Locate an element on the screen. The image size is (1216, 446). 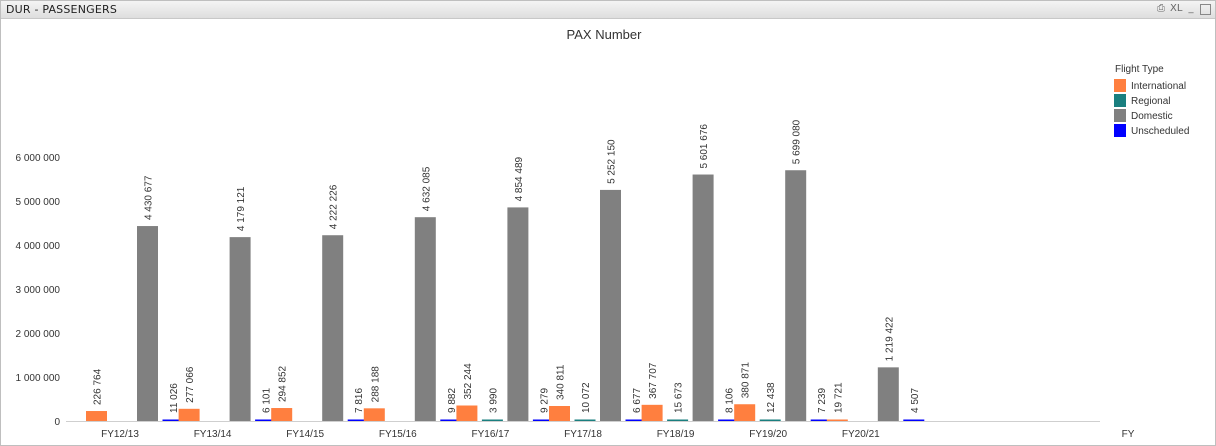
data-label: 288 188 is located at coordinates (375, 384).